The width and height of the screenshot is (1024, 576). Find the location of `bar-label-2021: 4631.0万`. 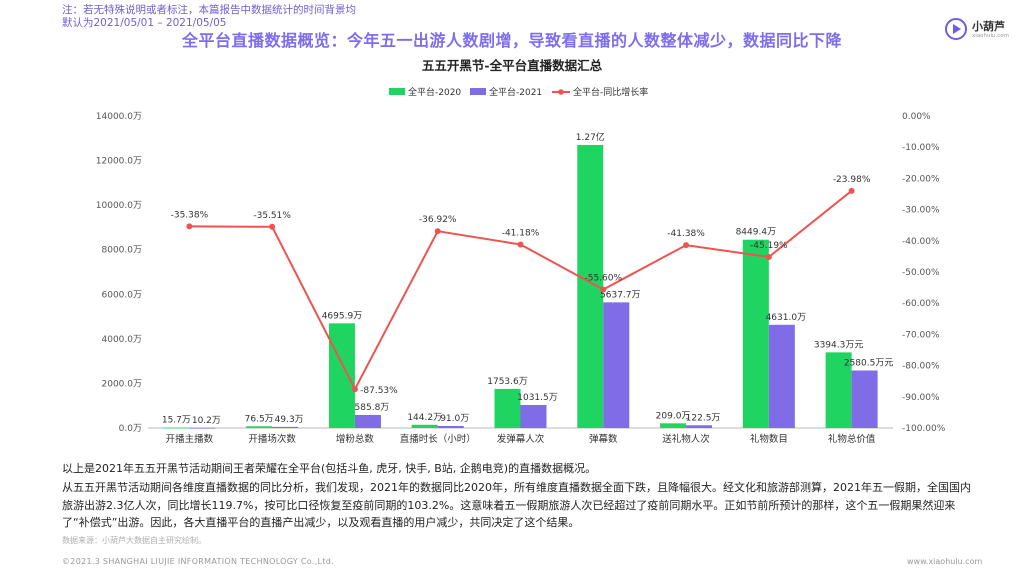

bar-label-2021: 4631.0万 is located at coordinates (786, 318).